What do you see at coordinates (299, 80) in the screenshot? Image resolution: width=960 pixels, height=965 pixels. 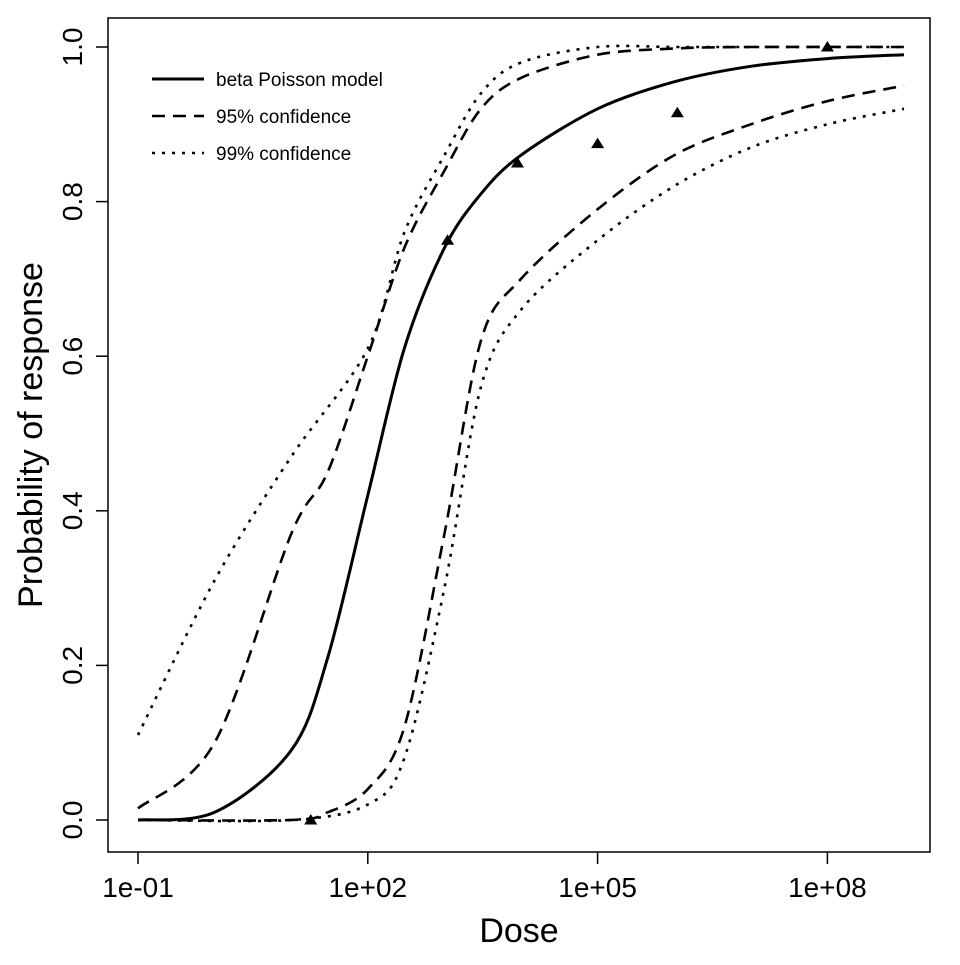 I see `legend-label: beta Poisson model` at bounding box center [299, 80].